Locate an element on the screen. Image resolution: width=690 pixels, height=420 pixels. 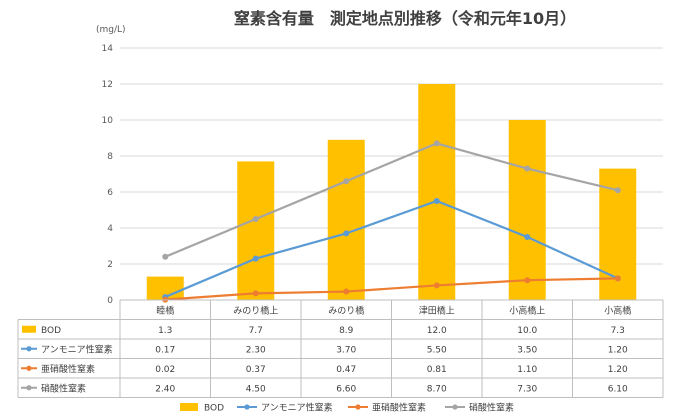
data-value-cell: 0.81 is located at coordinates (437, 370).